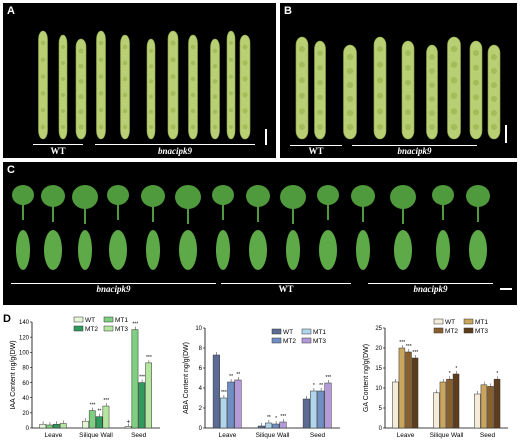  Describe the element at coordinates (175, 144) in the screenshot. I see `panel-a-mut-underline` at that location.